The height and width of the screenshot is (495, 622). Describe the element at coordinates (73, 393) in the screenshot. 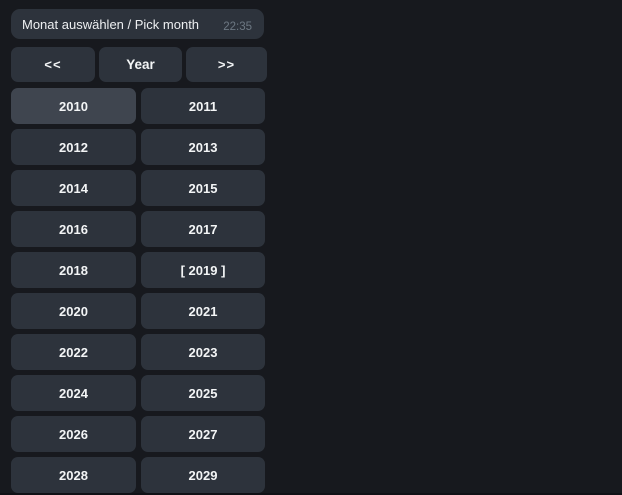

I see `year-button: 2024` at that location.